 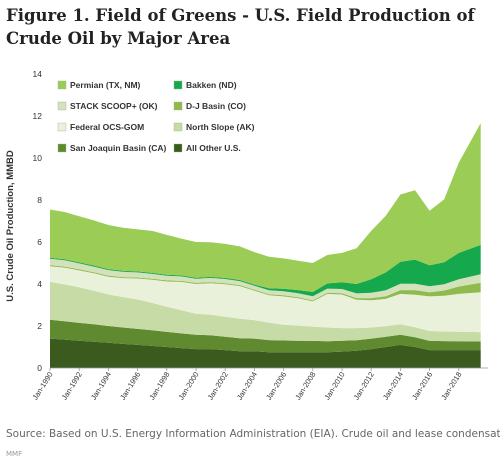 What do you see at coordinates (38, 74) in the screenshot?
I see `y-tick-label: 14` at bounding box center [38, 74].